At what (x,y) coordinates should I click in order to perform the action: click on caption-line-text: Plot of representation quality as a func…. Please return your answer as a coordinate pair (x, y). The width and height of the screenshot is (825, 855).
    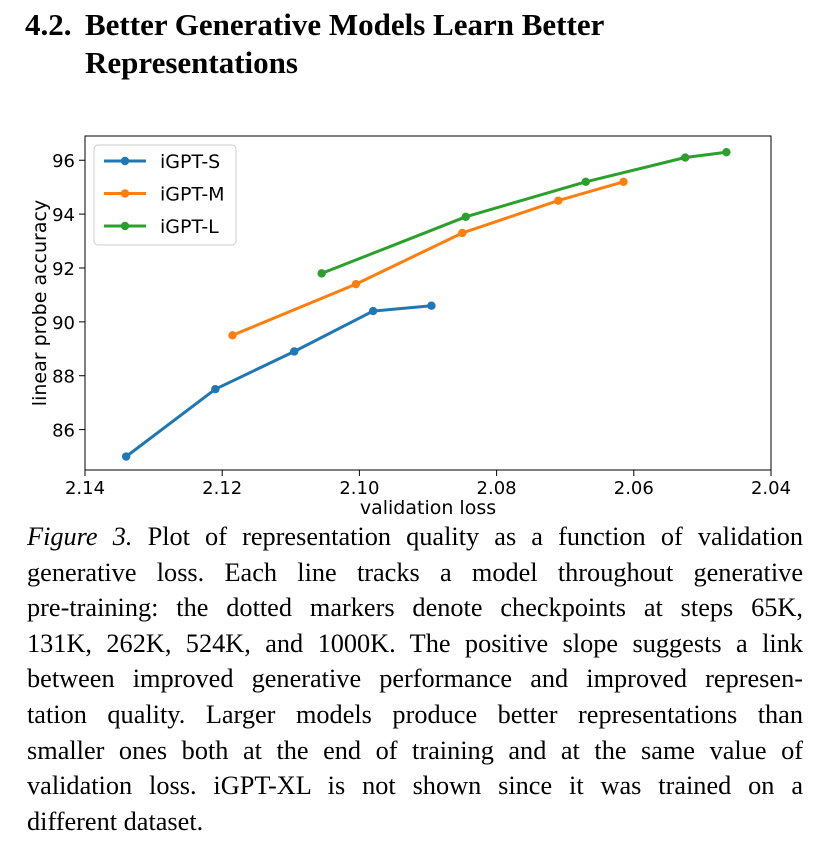
    Looking at the image, I should click on (475, 536).